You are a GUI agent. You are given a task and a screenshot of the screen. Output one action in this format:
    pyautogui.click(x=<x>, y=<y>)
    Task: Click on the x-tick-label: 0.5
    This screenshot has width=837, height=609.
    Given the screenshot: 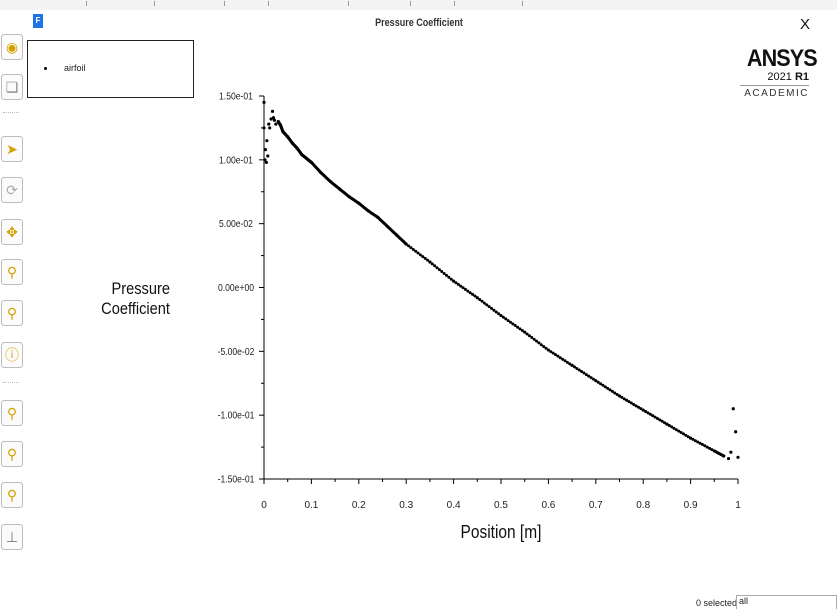 What is the action you would take?
    pyautogui.click(x=501, y=505)
    